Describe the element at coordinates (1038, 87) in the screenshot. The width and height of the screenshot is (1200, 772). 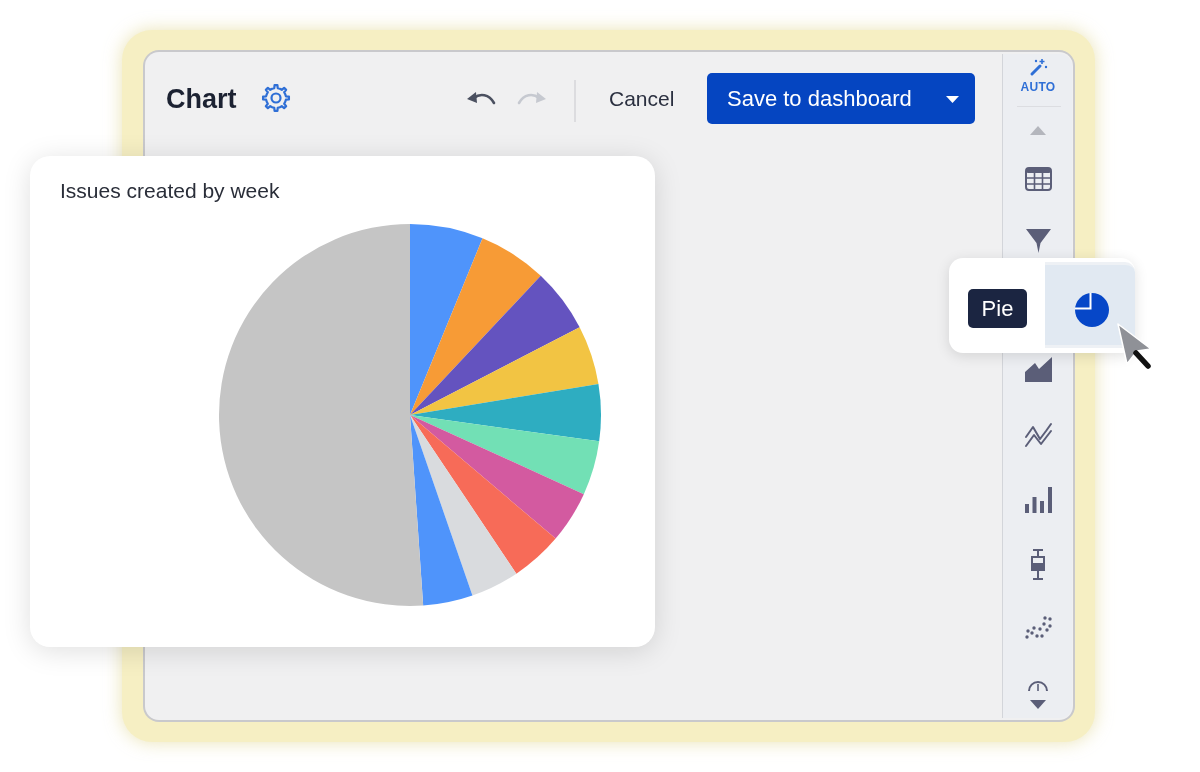
I see `text: AUTO` at that location.